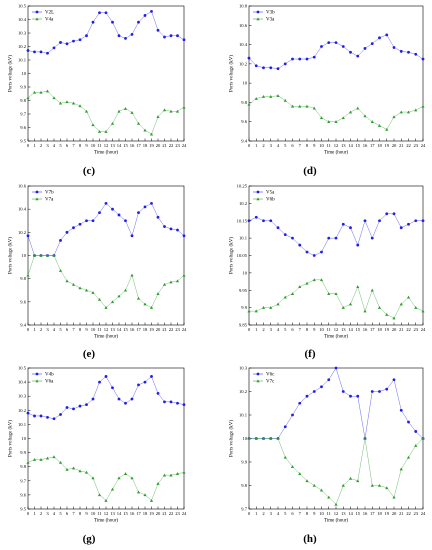  I want to click on panel-caption: (f), so click(310, 354).